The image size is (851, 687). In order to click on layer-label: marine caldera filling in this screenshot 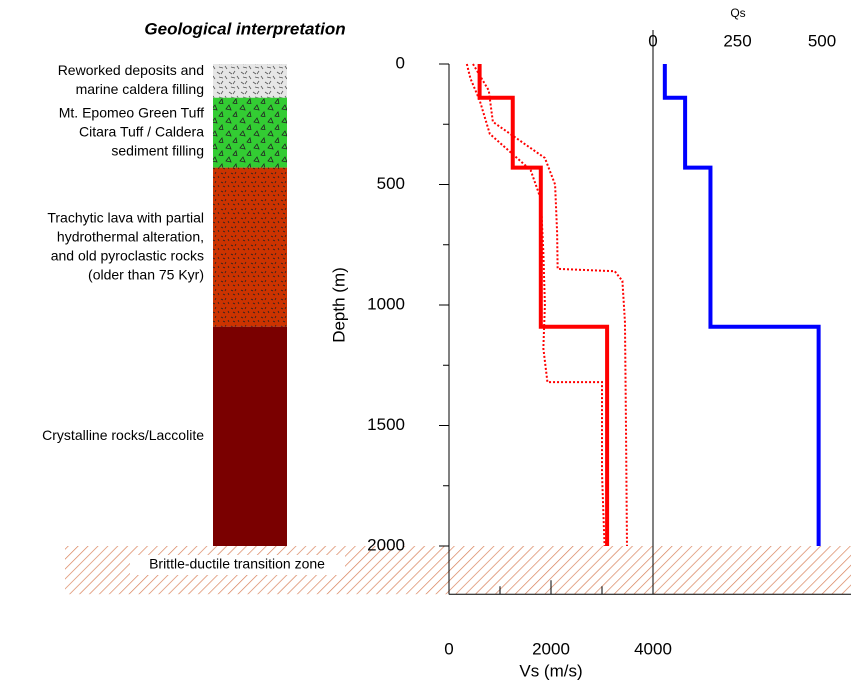, I will do `click(140, 89)`.